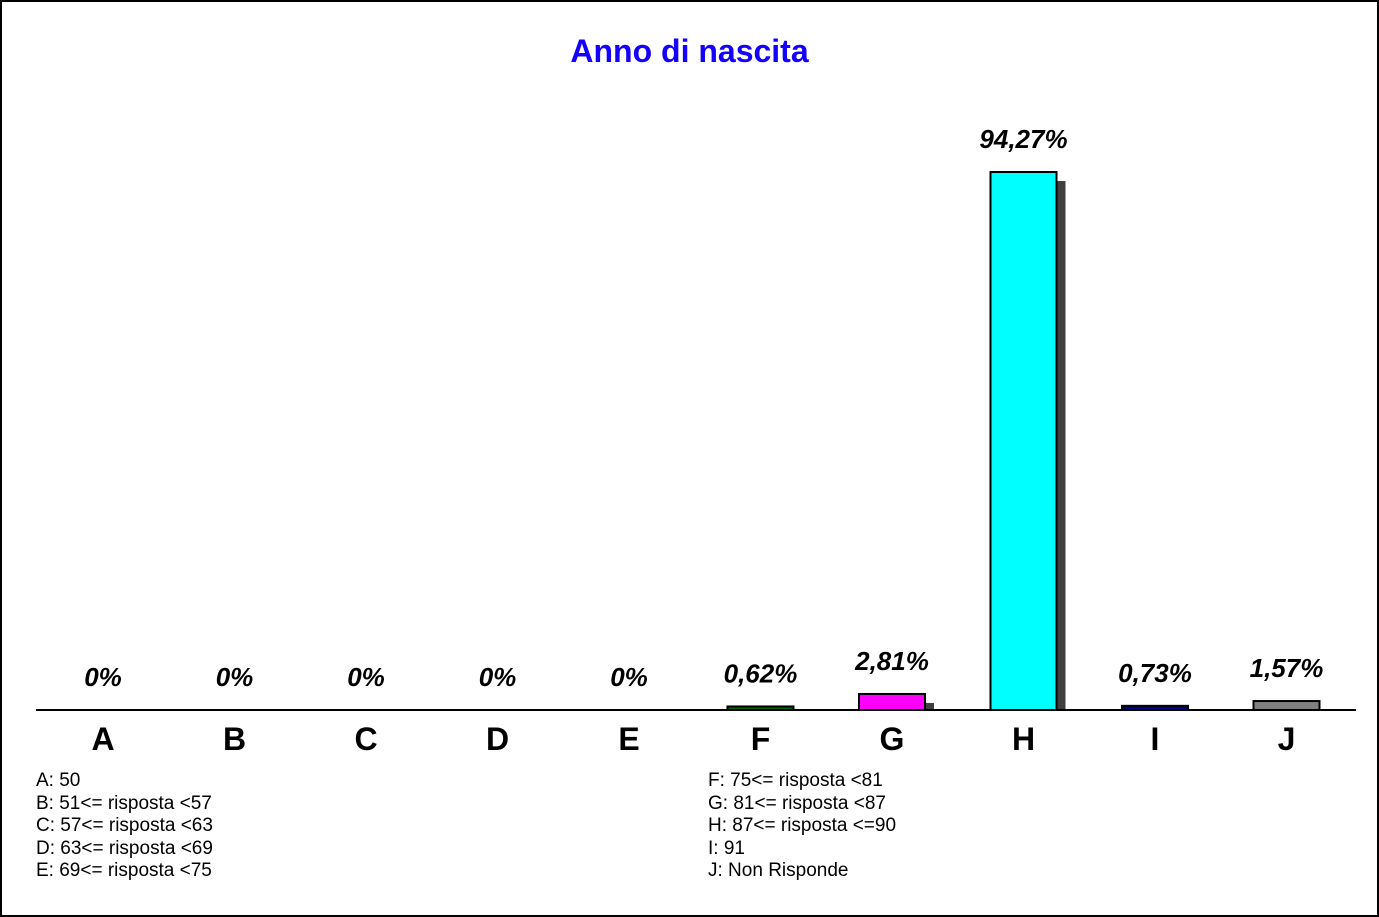 Image resolution: width=1379 pixels, height=917 pixels. Describe the element at coordinates (124, 870) in the screenshot. I see `legend-item-e: E: 69<= risposta <75` at that location.